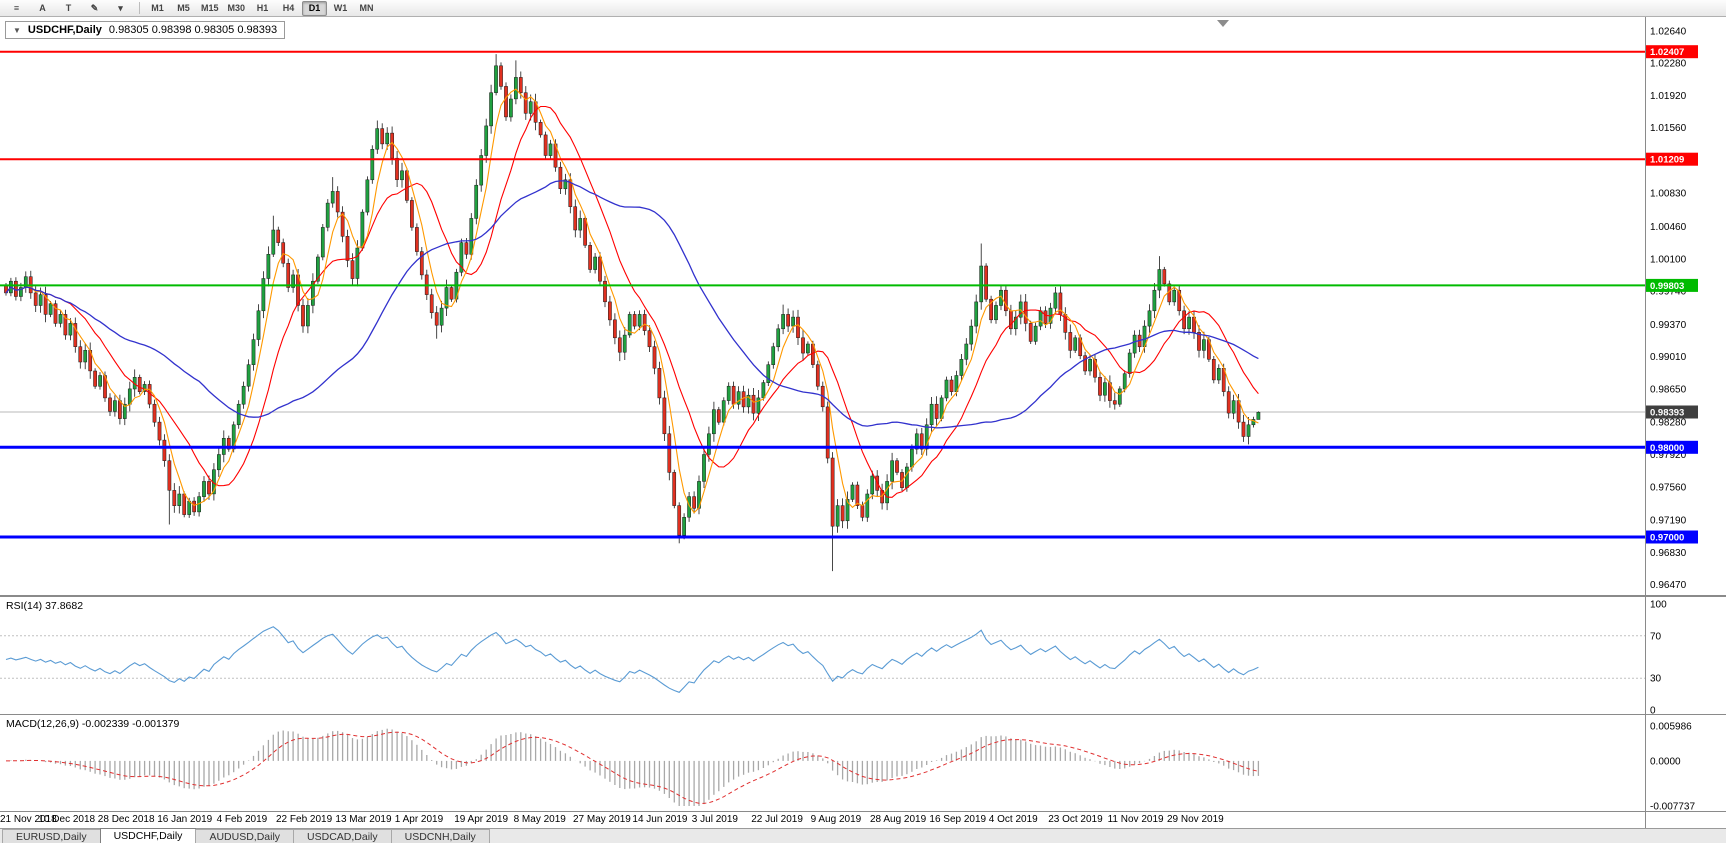 The image size is (1726, 843). Describe the element at coordinates (1668, 227) in the screenshot. I see `price-tick-label: 1.00460` at that location.